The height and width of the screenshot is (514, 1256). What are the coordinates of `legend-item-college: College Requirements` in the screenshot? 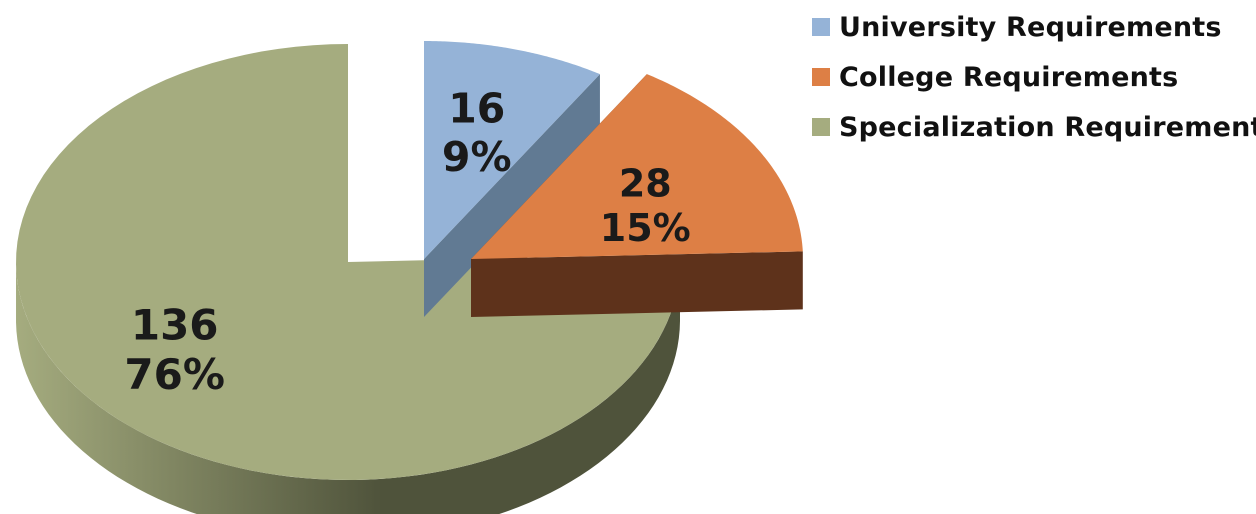 It's located at (1034, 77).